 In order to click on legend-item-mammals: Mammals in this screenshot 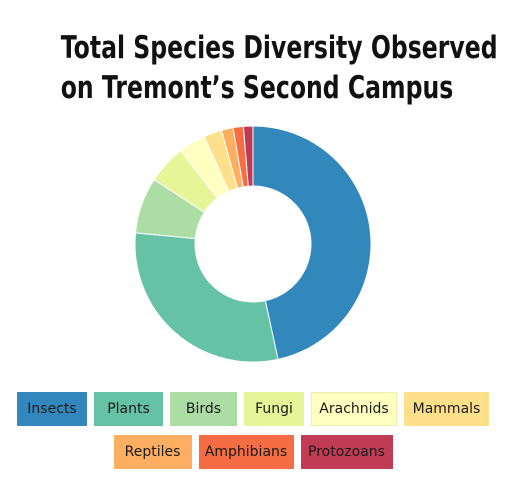, I will do `click(446, 409)`.